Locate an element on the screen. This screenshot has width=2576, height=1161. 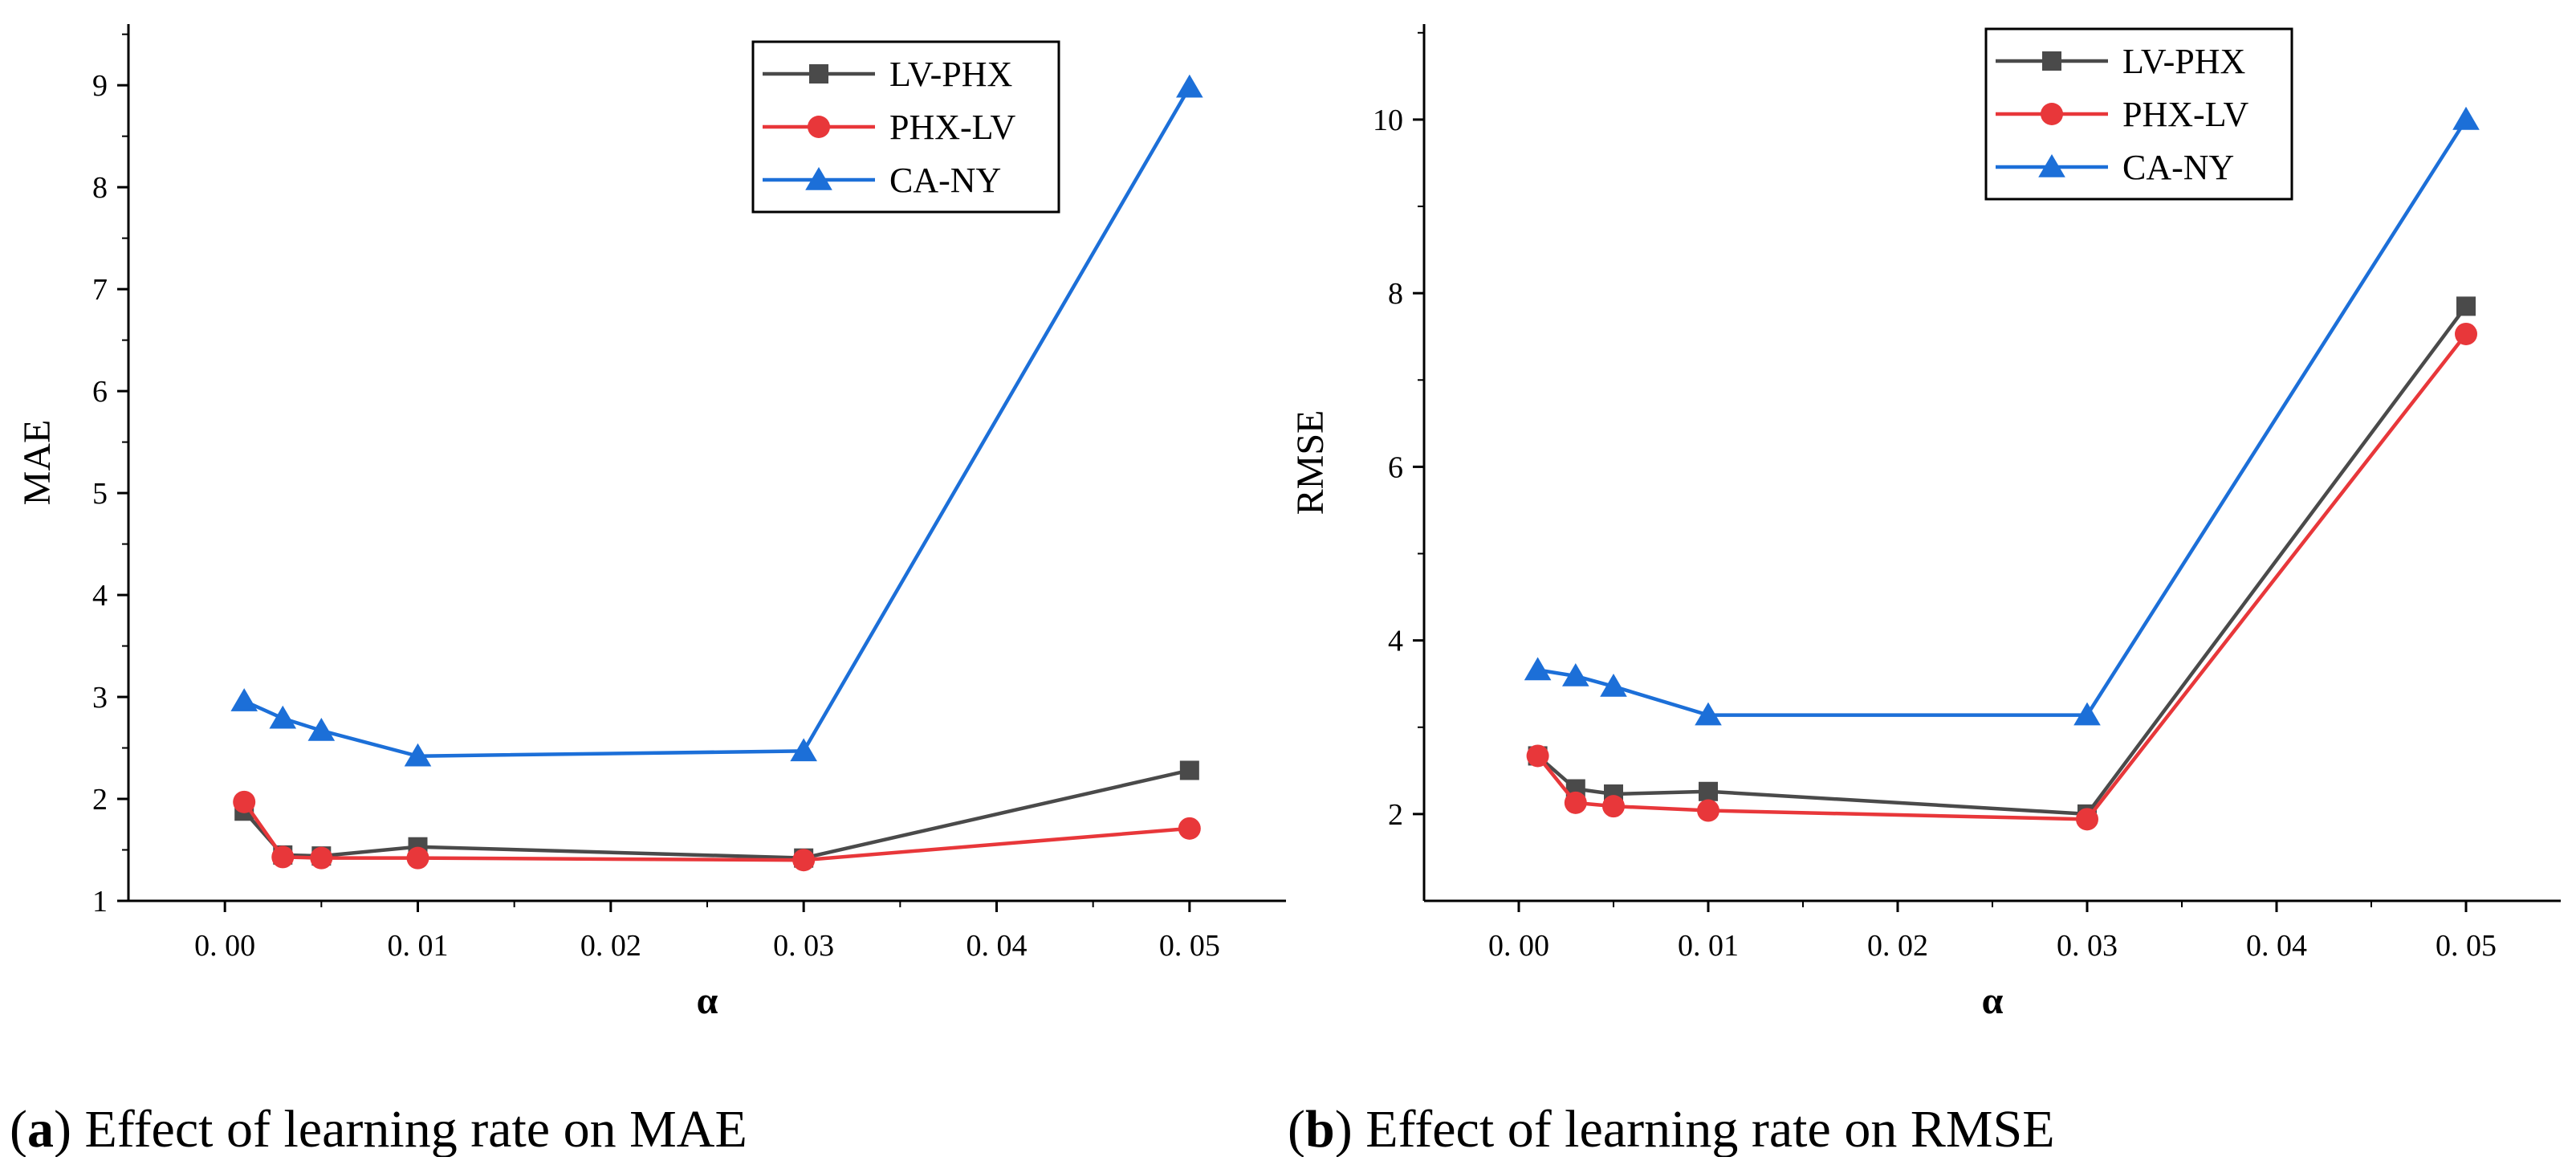
caption-text: Effect of learning rate on MAE is located at coordinates (409, 1128).